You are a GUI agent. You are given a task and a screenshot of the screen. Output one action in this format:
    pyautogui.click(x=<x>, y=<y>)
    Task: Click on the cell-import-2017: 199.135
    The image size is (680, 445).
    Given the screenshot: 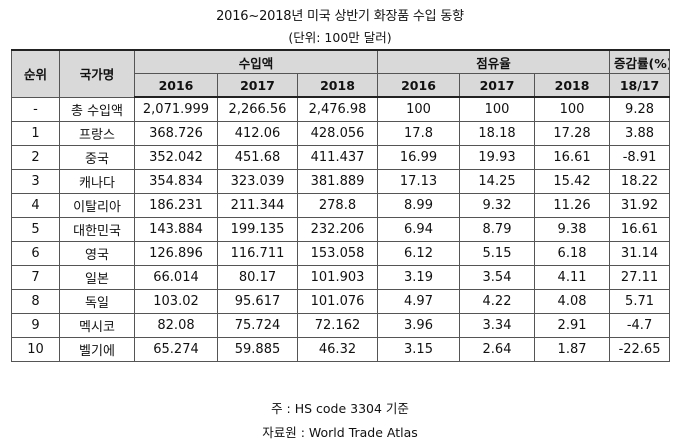 What is the action you would take?
    pyautogui.click(x=257, y=229)
    